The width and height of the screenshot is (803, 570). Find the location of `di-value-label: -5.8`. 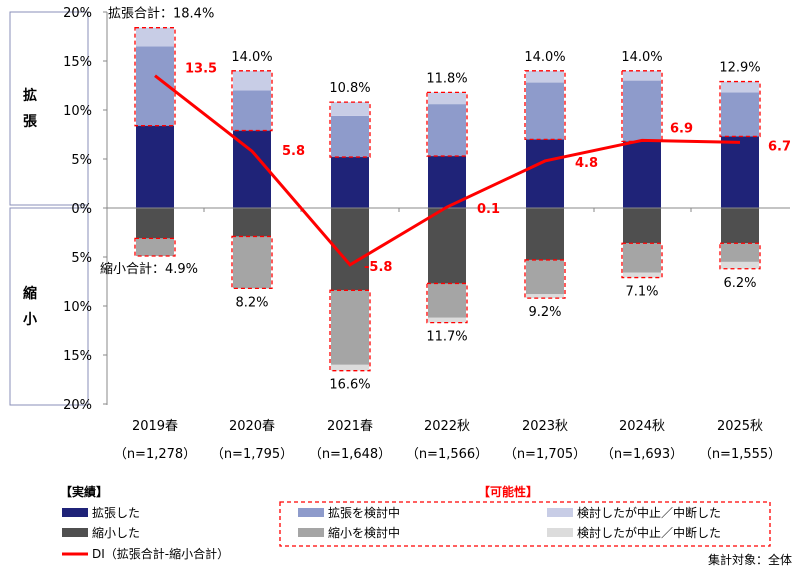

di-value-label: -5.8 is located at coordinates (378, 267).